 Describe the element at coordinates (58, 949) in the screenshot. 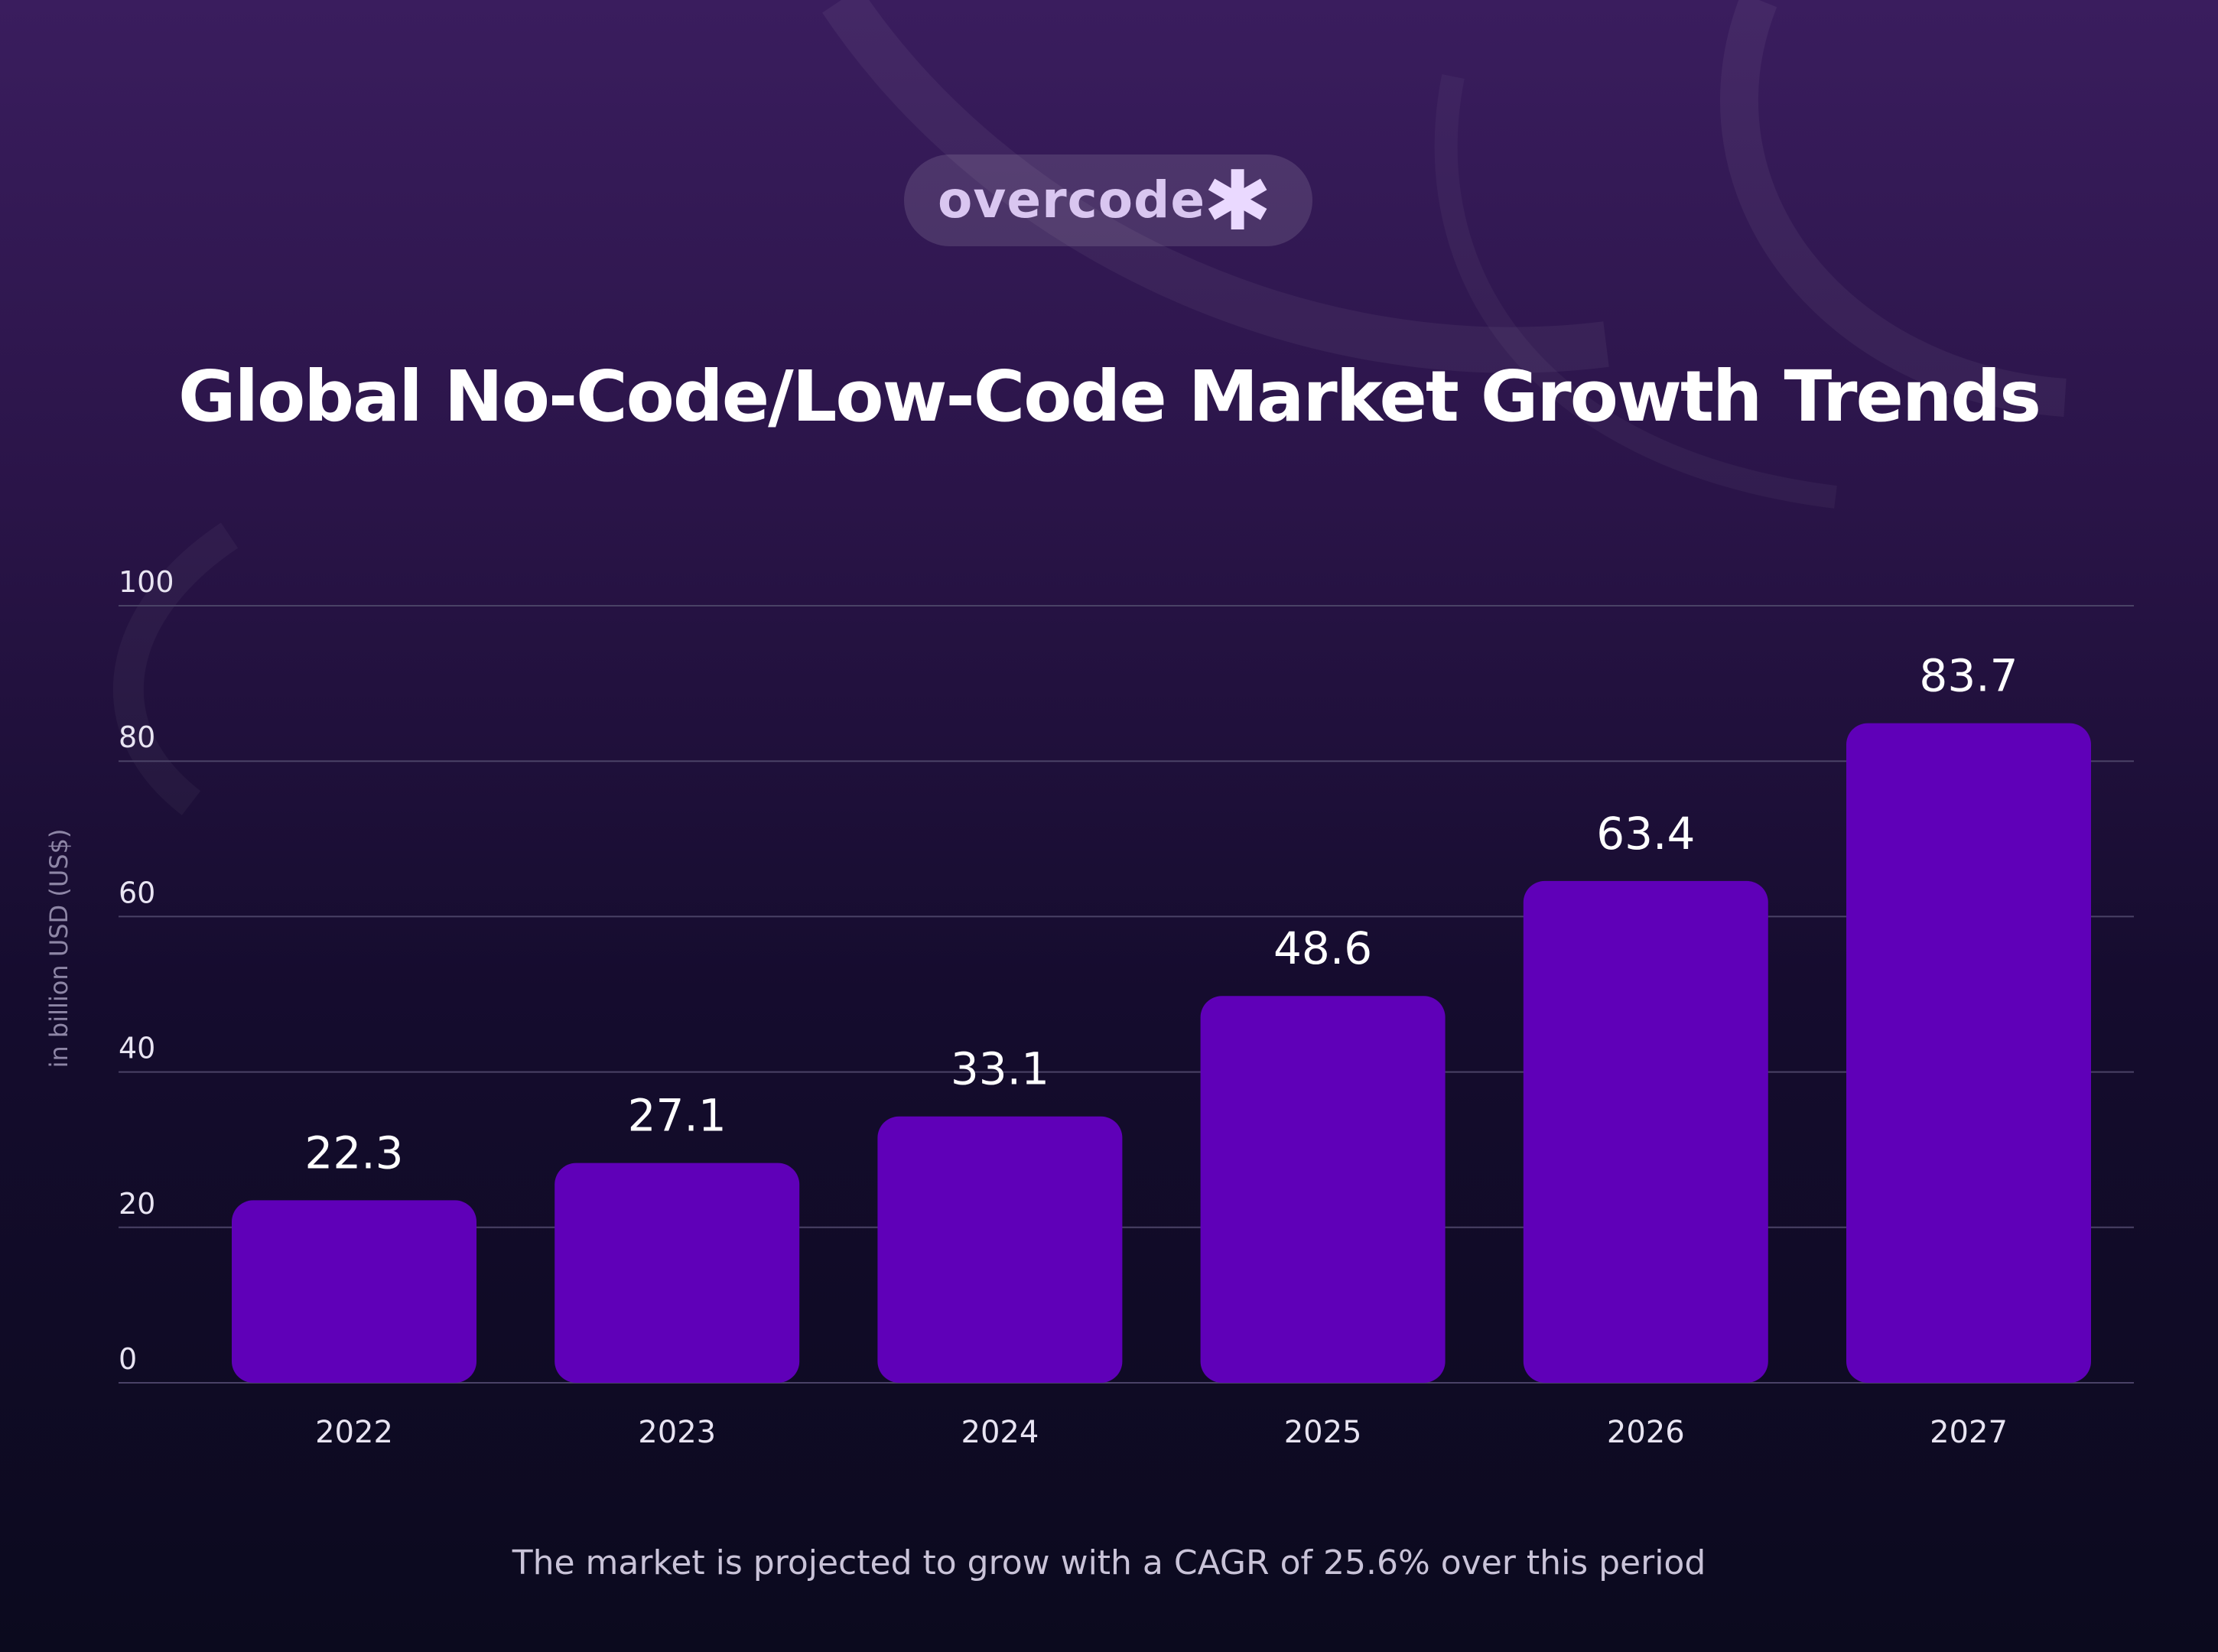

I see `y-axis-label: in billion USD (US$)` at that location.